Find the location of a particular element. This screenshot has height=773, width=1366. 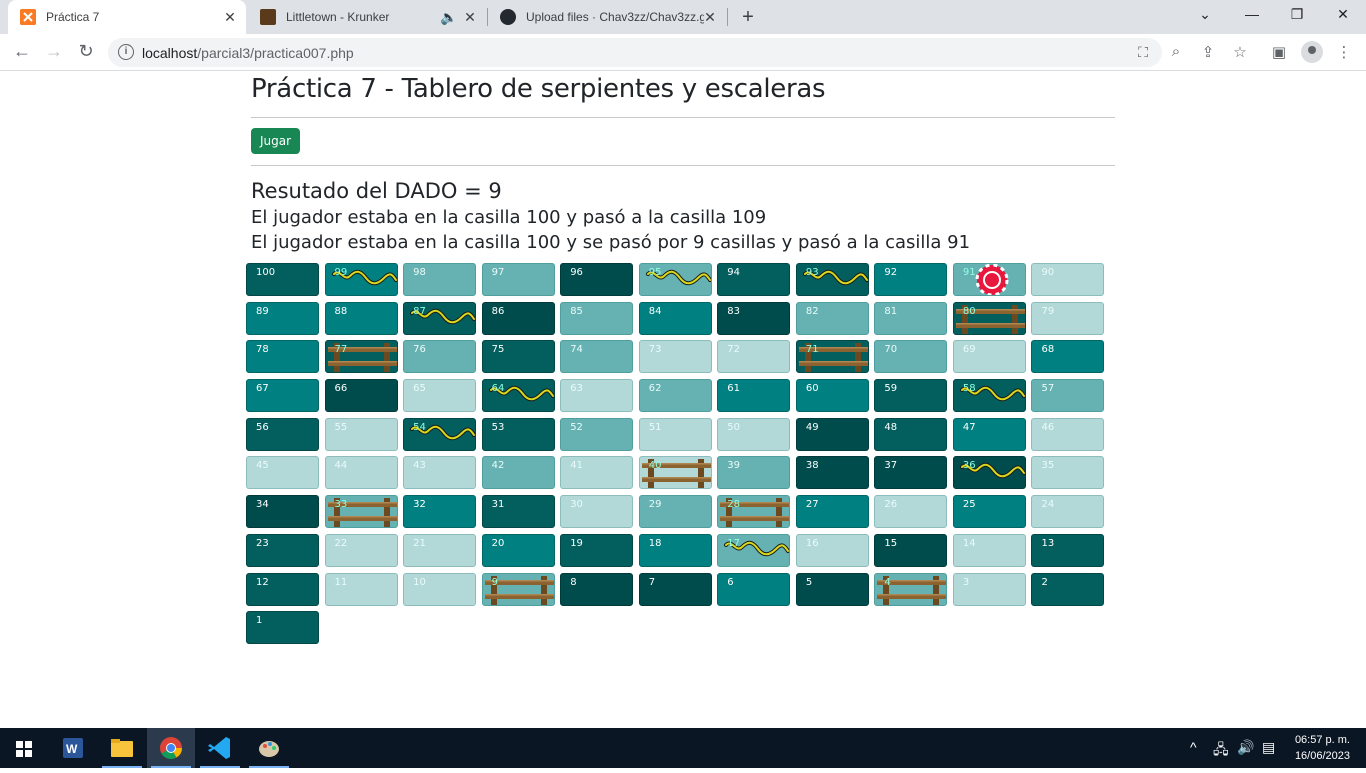

side-panel-icon: ▣ is located at coordinates (1279, 52).